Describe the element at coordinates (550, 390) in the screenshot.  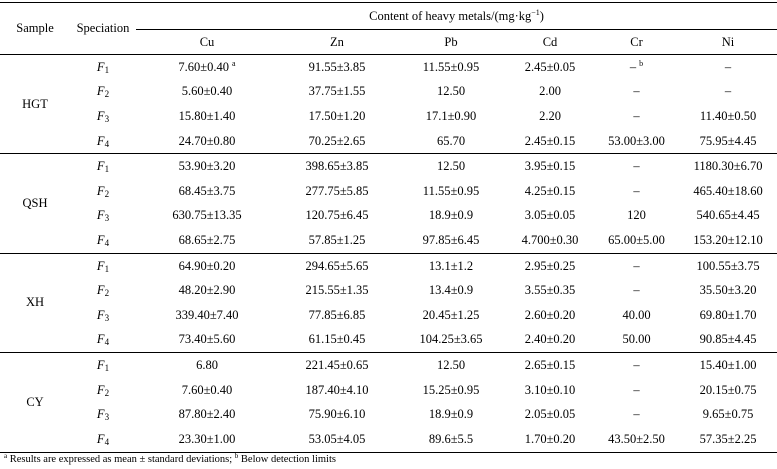
I see `cell-cd: 3.10±0.10` at that location.